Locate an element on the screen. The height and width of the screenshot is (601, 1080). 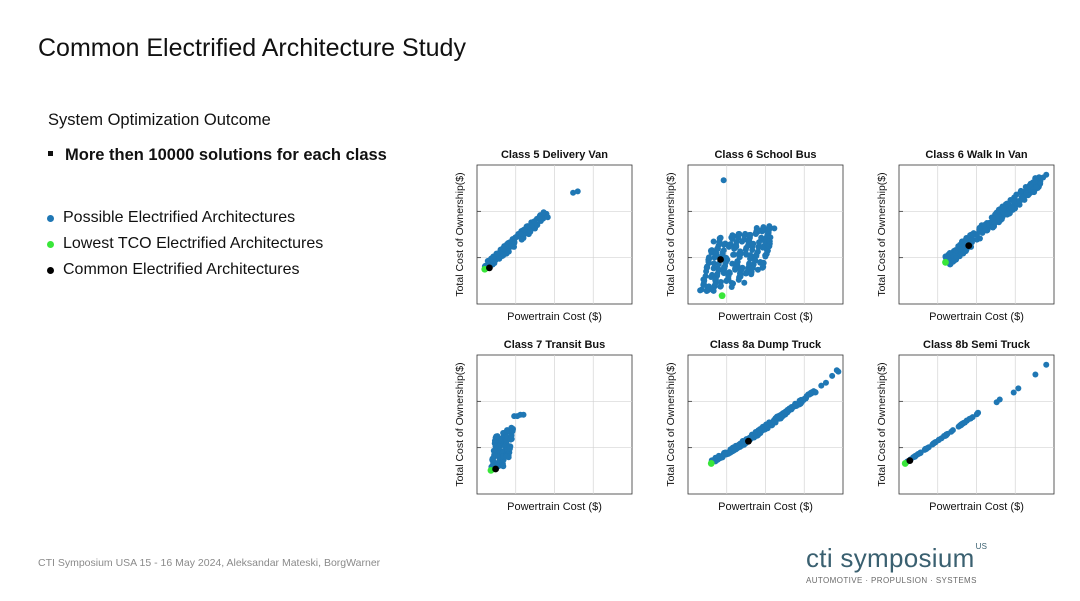
legend-item-possible: Possible Electrified Architectures is located at coordinates (185, 218).